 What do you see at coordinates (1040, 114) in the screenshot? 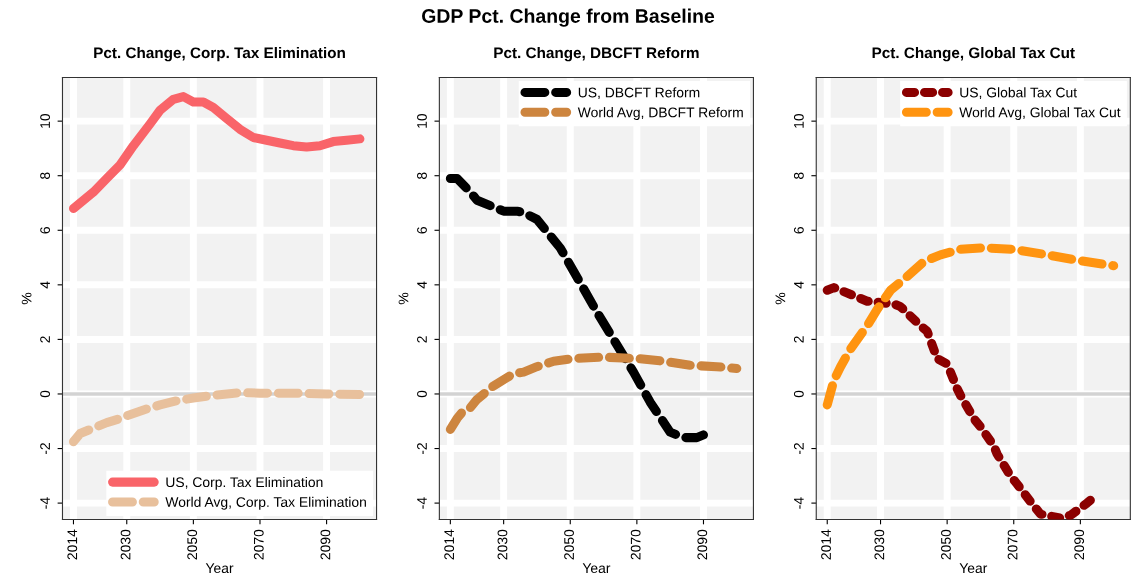
I see `legend-label: World Avg, Global Tax Cut` at bounding box center [1040, 114].